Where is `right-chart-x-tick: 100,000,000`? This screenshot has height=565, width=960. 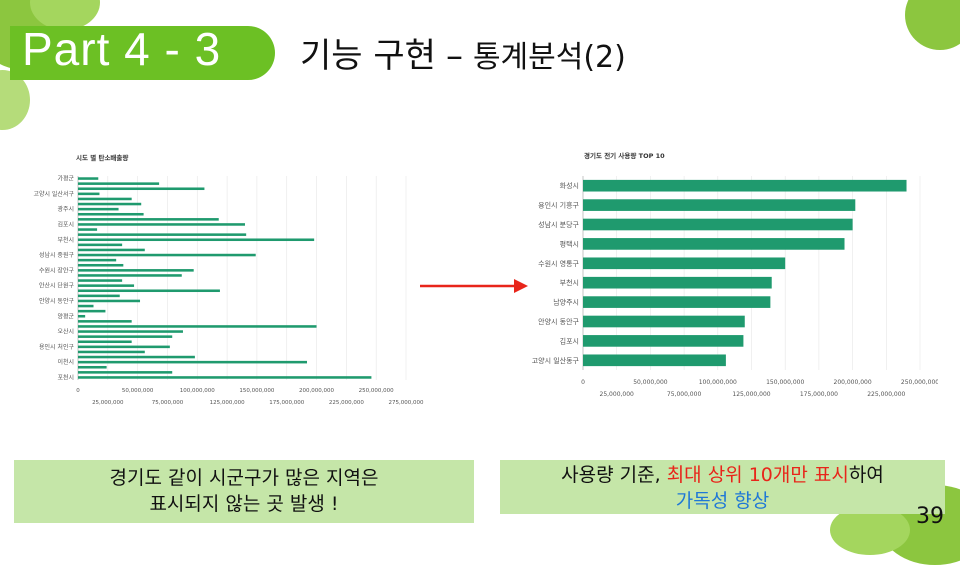
right-chart-x-tick: 100,000,000 is located at coordinates (718, 382).